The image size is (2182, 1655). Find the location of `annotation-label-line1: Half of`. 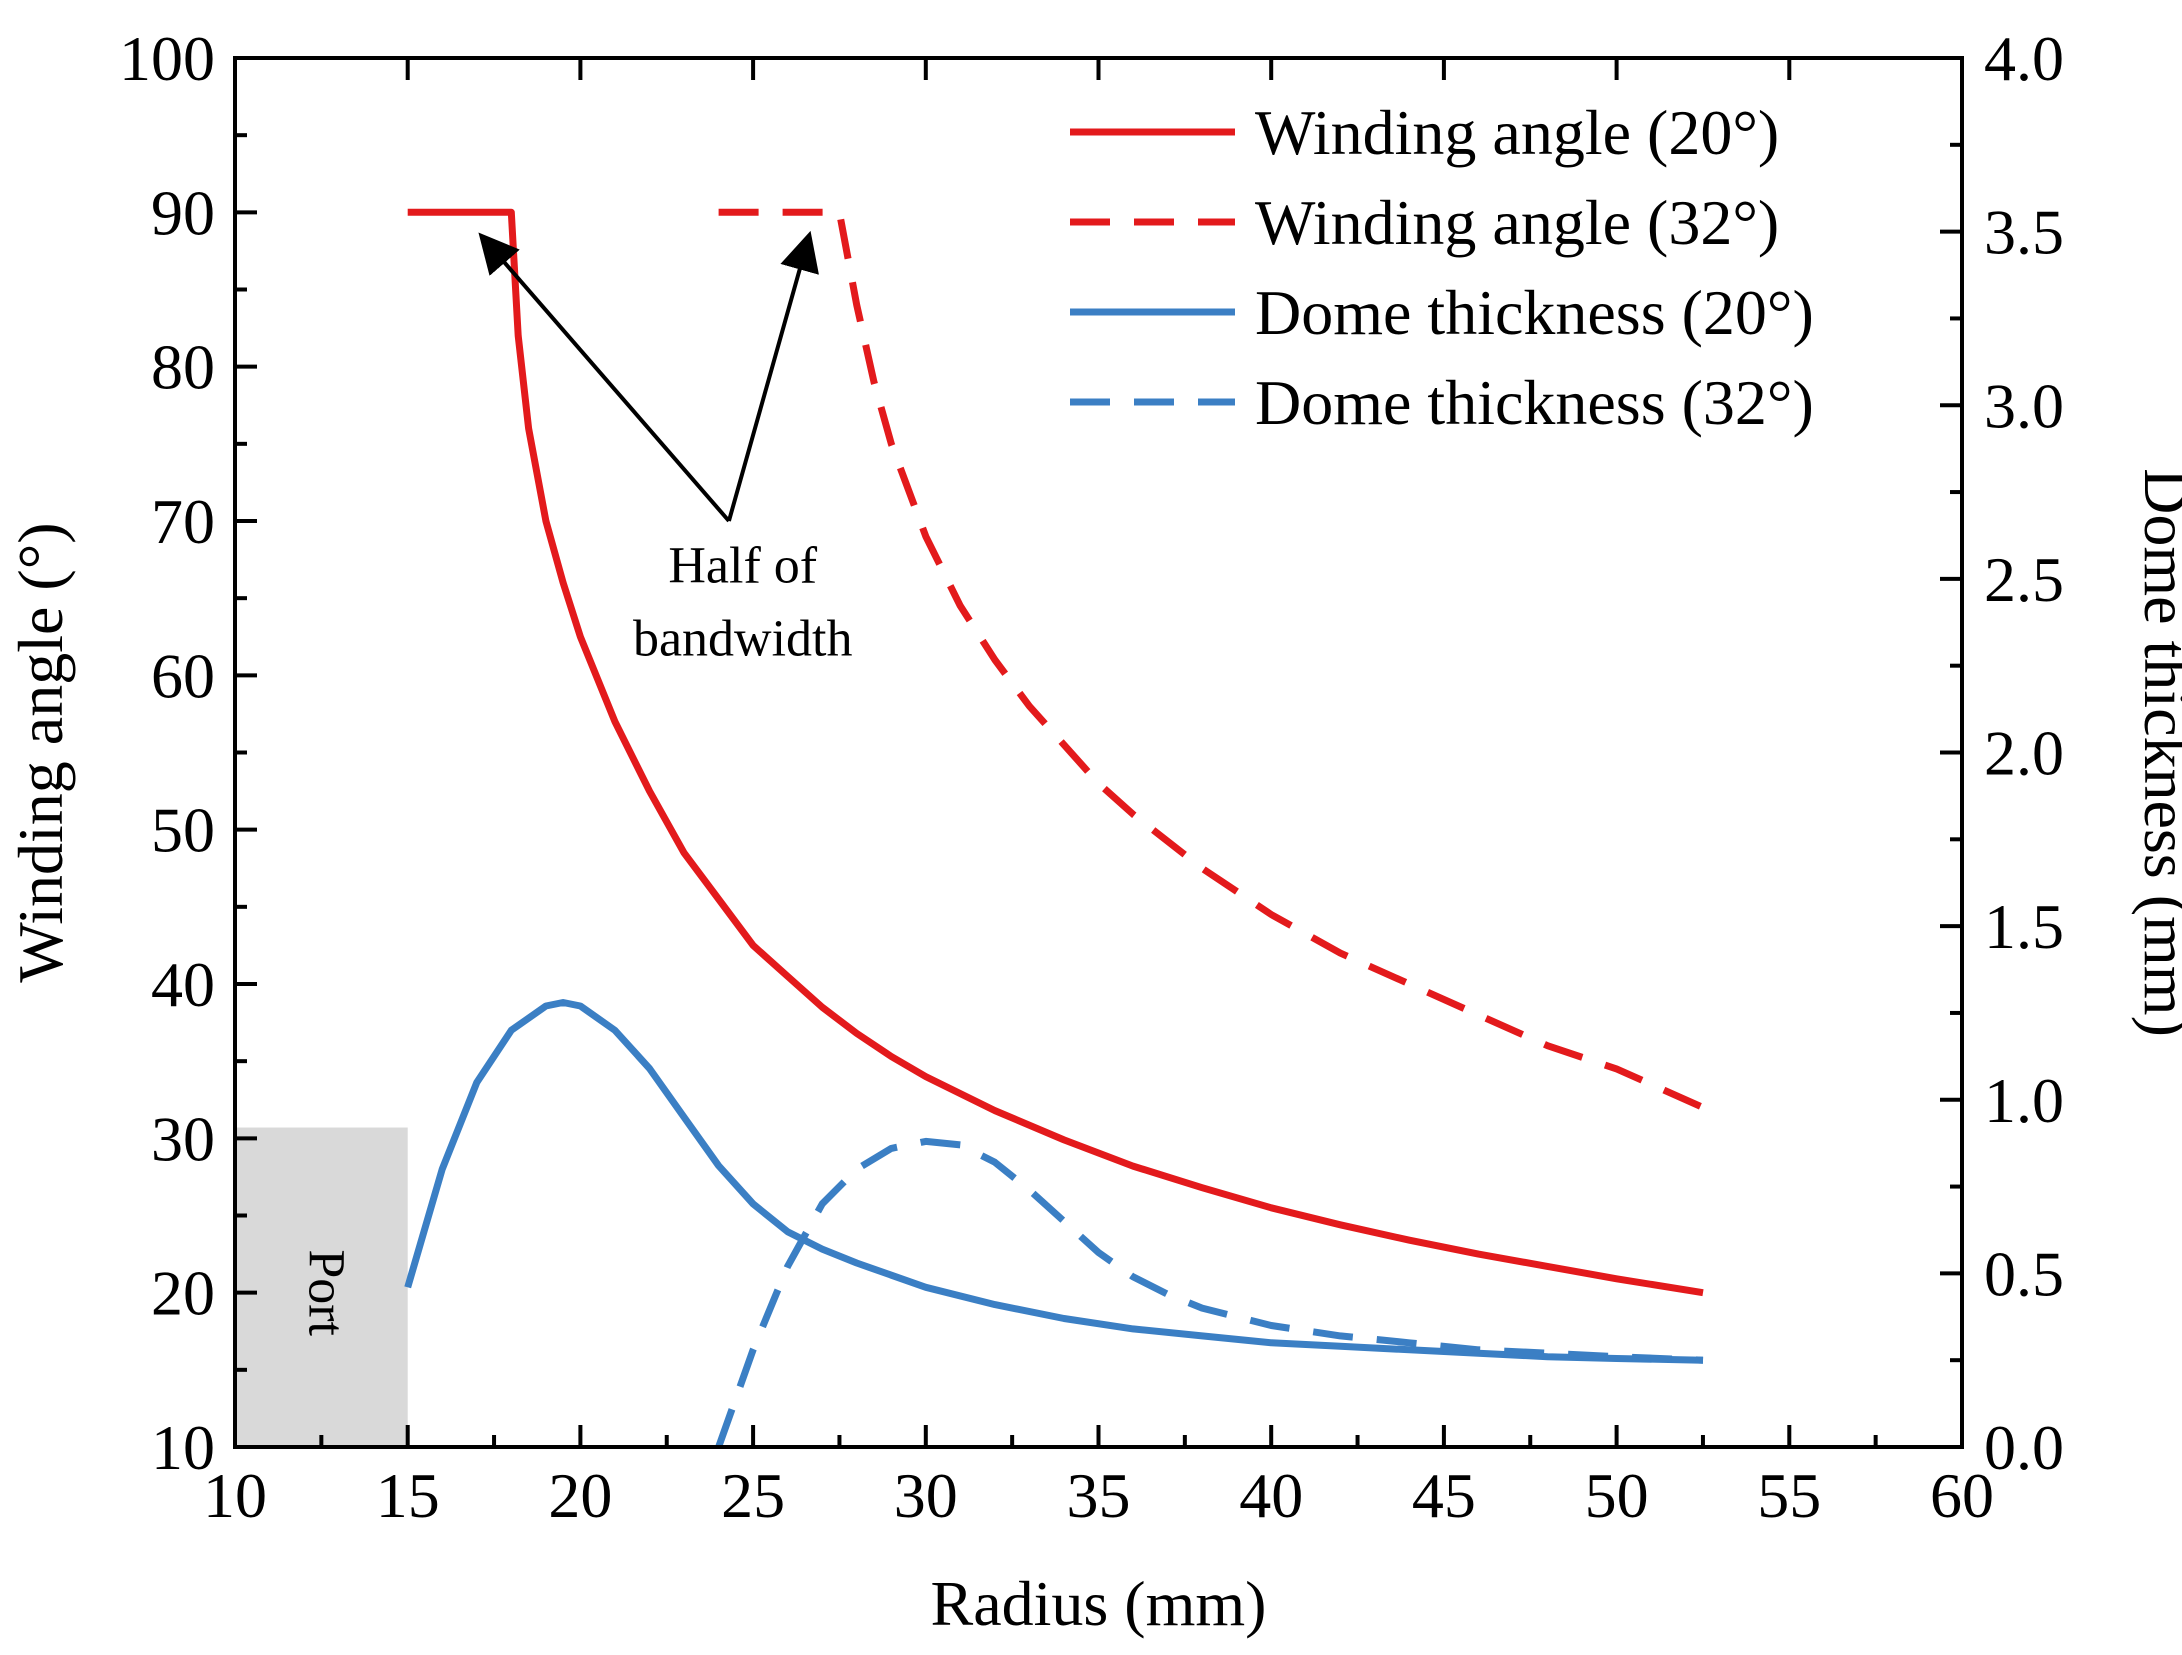

annotation-label-line1: Half of is located at coordinates (742, 566).